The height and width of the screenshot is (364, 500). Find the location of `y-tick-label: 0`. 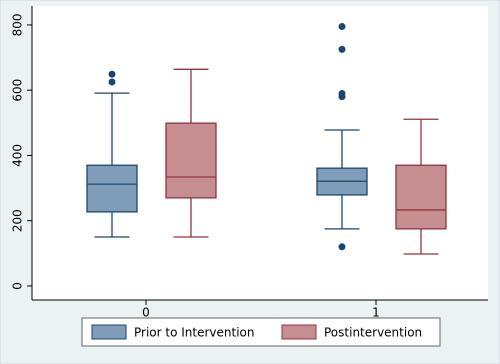

y-tick-label: 0 is located at coordinates (18, 286).